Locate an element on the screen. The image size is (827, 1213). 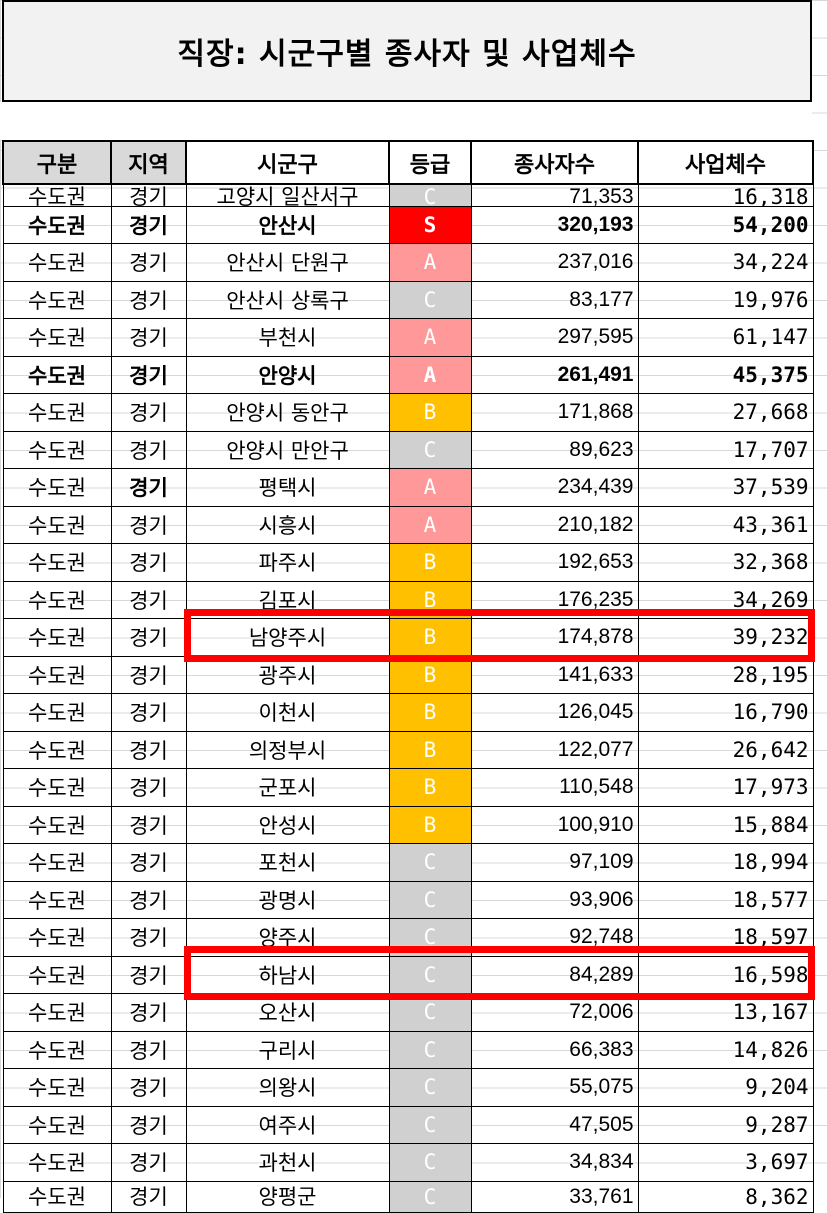
cell-district: 안산시 단원구 is located at coordinates (287, 262).